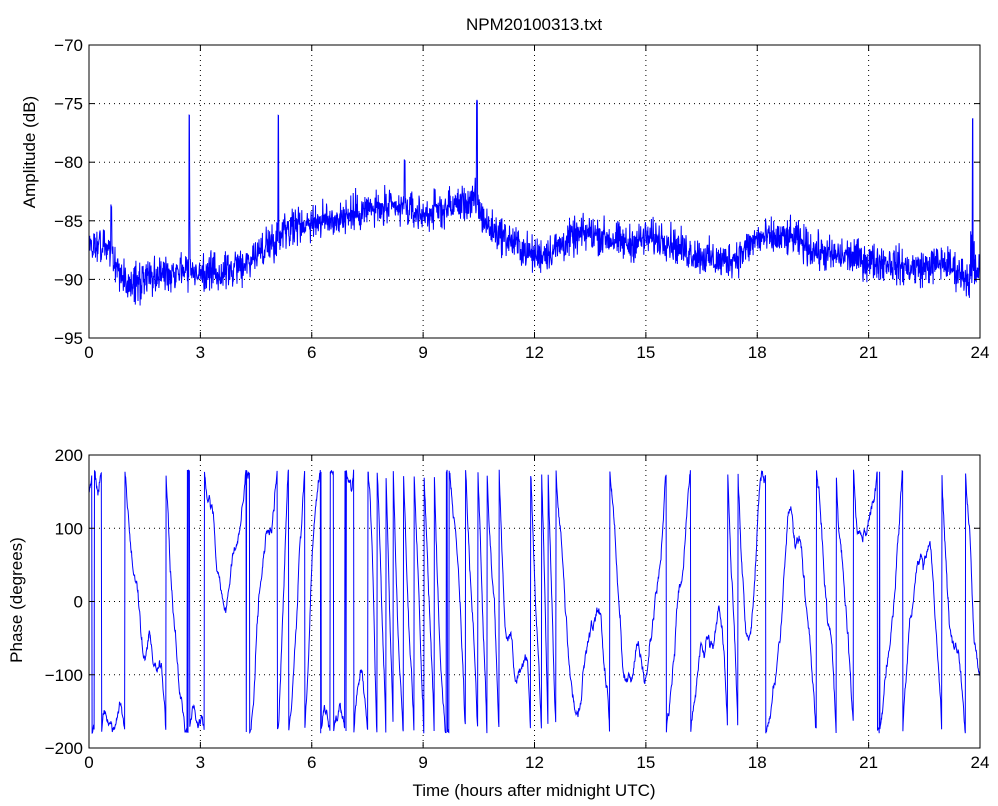  I want to click on amplitude-y-tick-label: −80, so click(68, 162).